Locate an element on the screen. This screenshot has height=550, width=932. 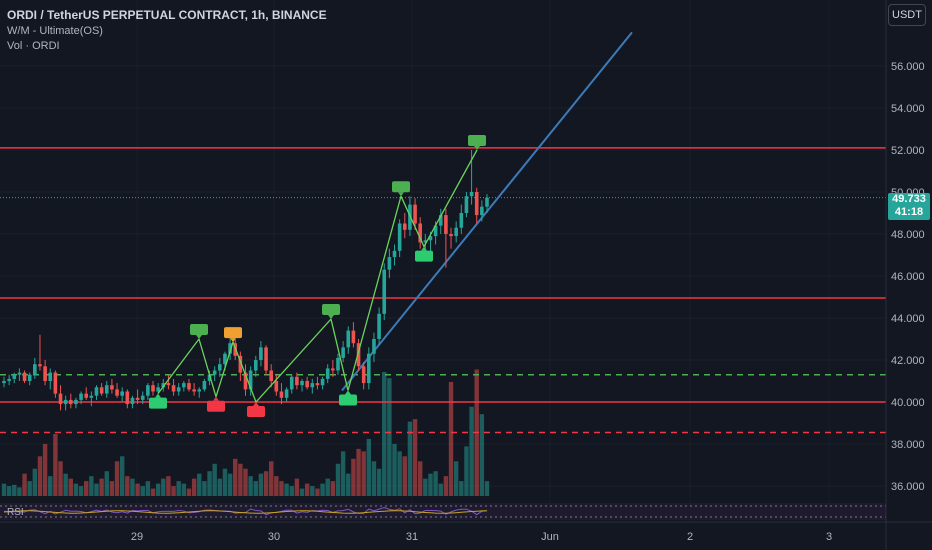
price-tick: 44.000 is located at coordinates (908, 319).